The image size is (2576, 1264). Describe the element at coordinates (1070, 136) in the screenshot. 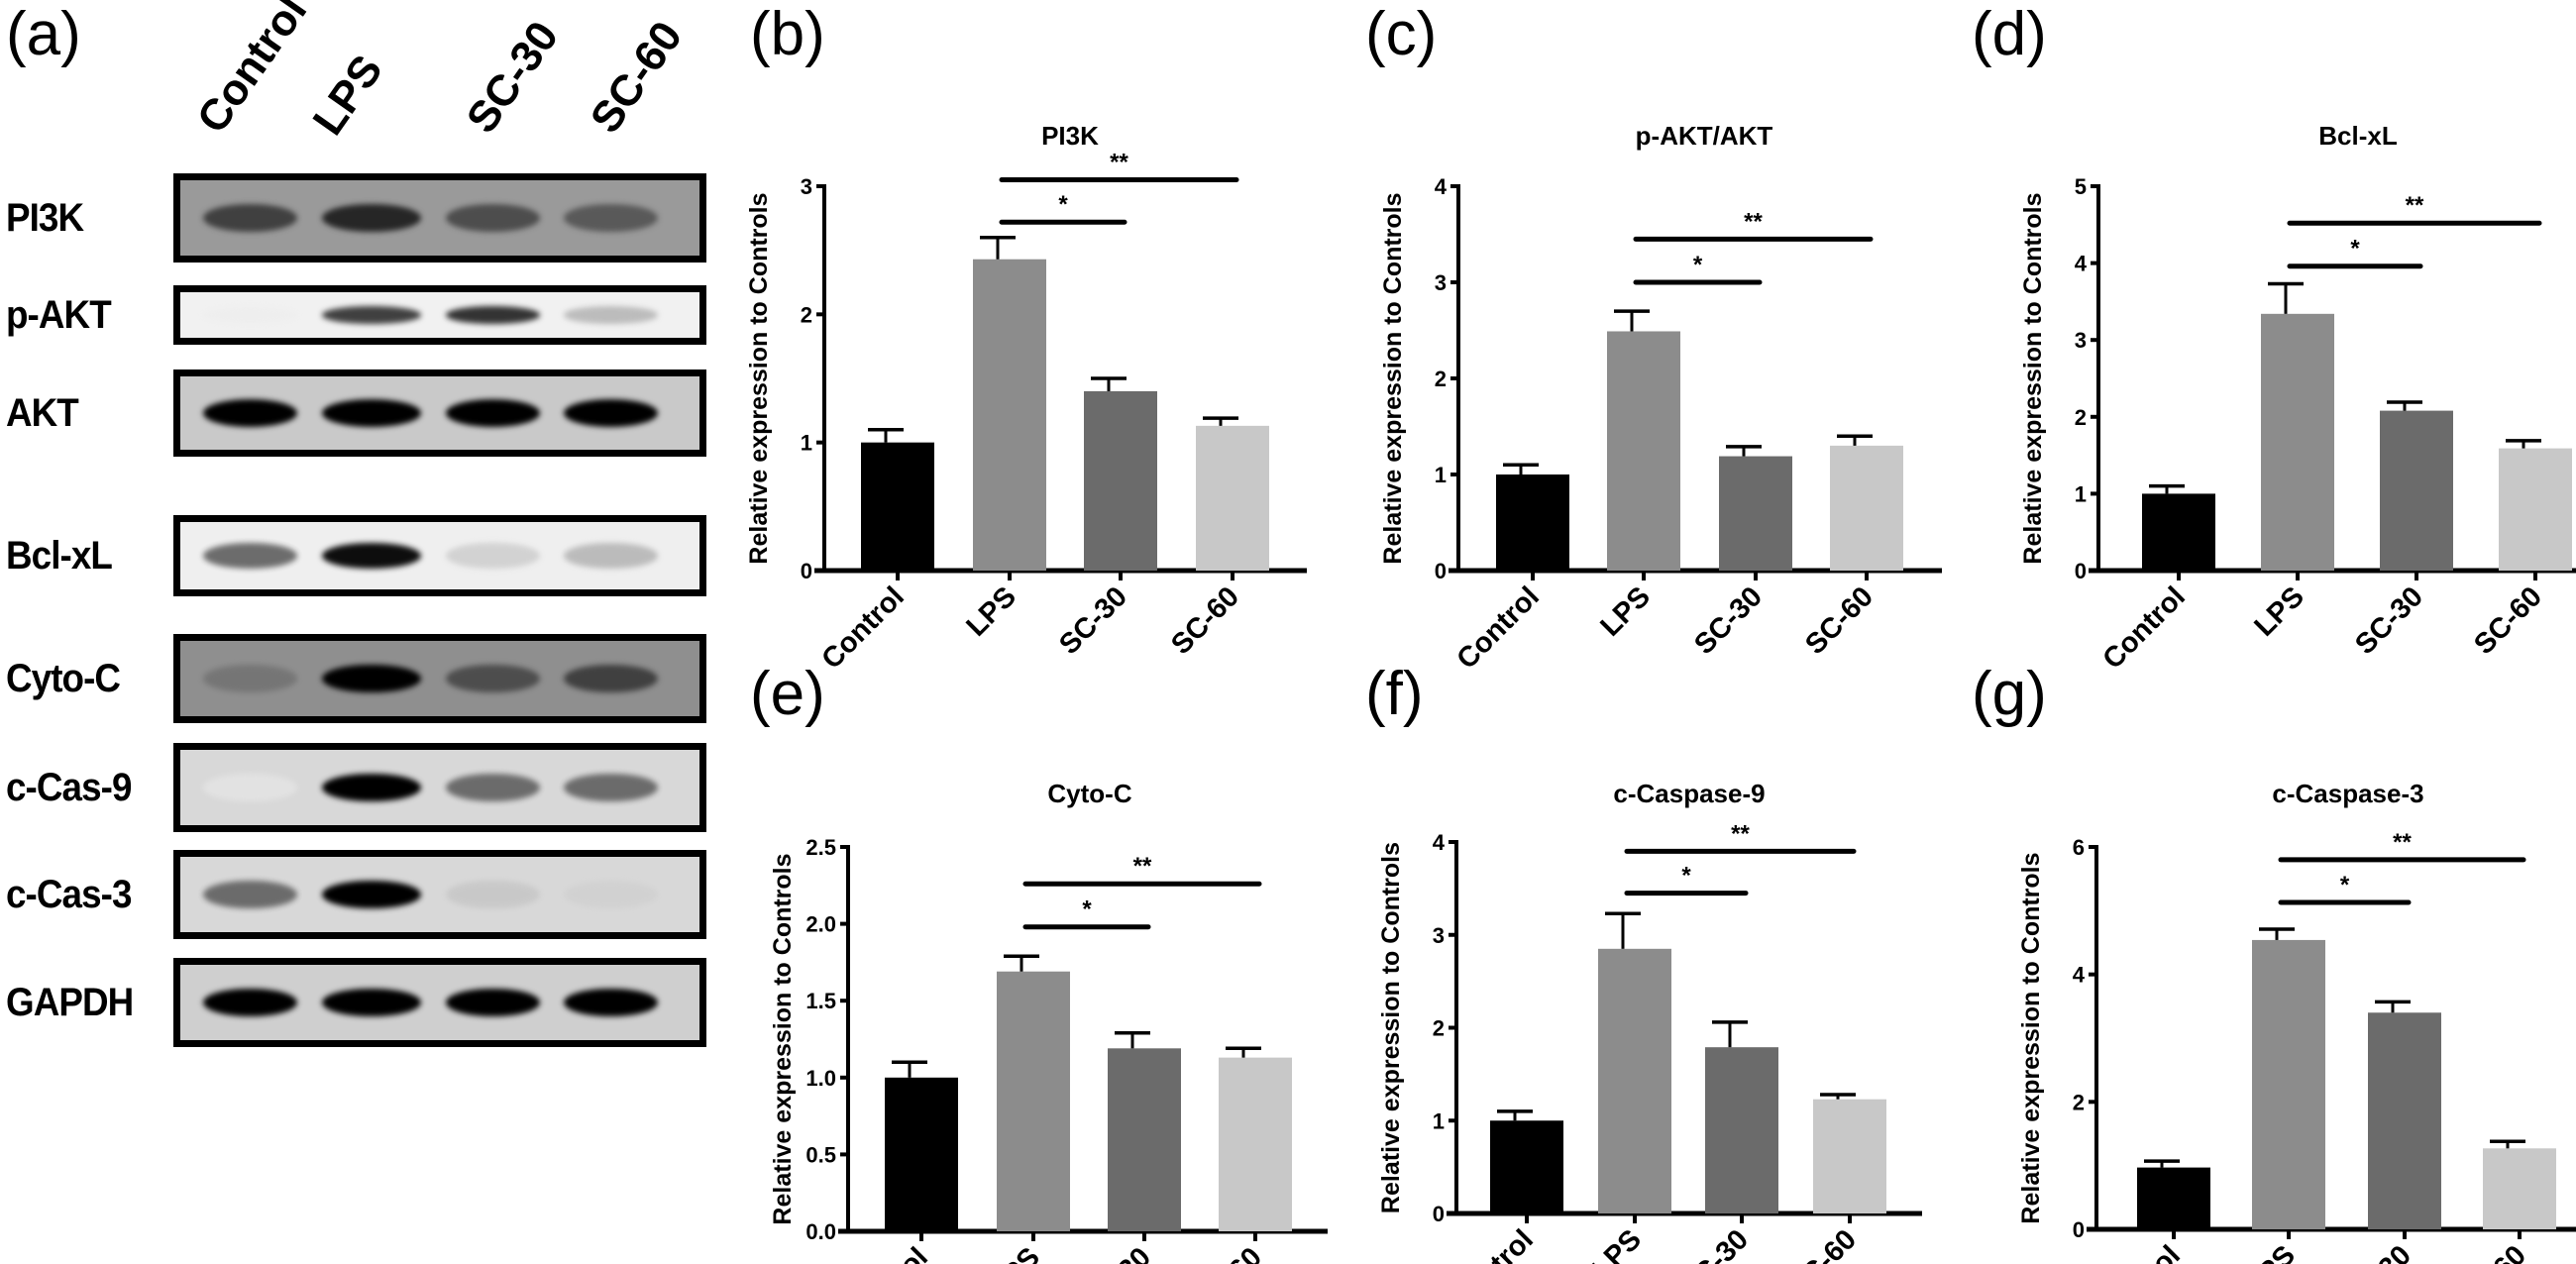

I see `chart-title: PI3K` at that location.